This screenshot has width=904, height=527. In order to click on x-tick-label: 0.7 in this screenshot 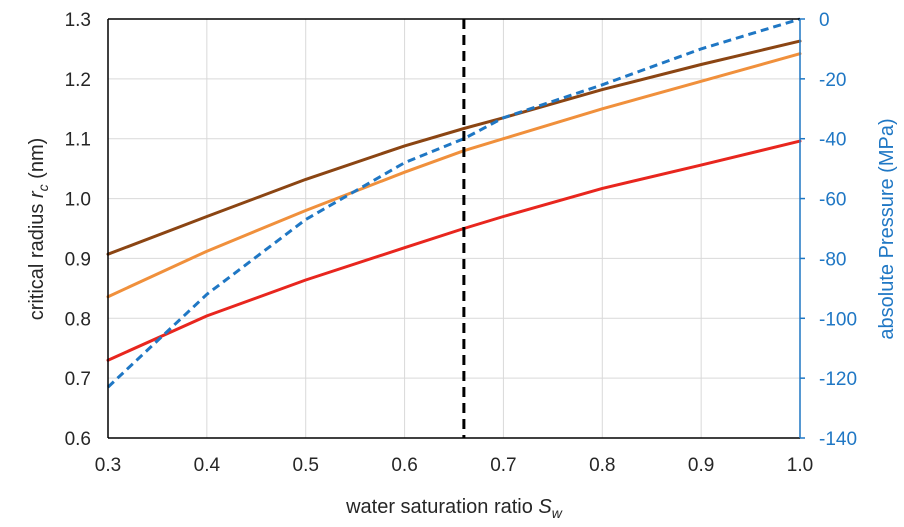, I will do `click(503, 465)`.